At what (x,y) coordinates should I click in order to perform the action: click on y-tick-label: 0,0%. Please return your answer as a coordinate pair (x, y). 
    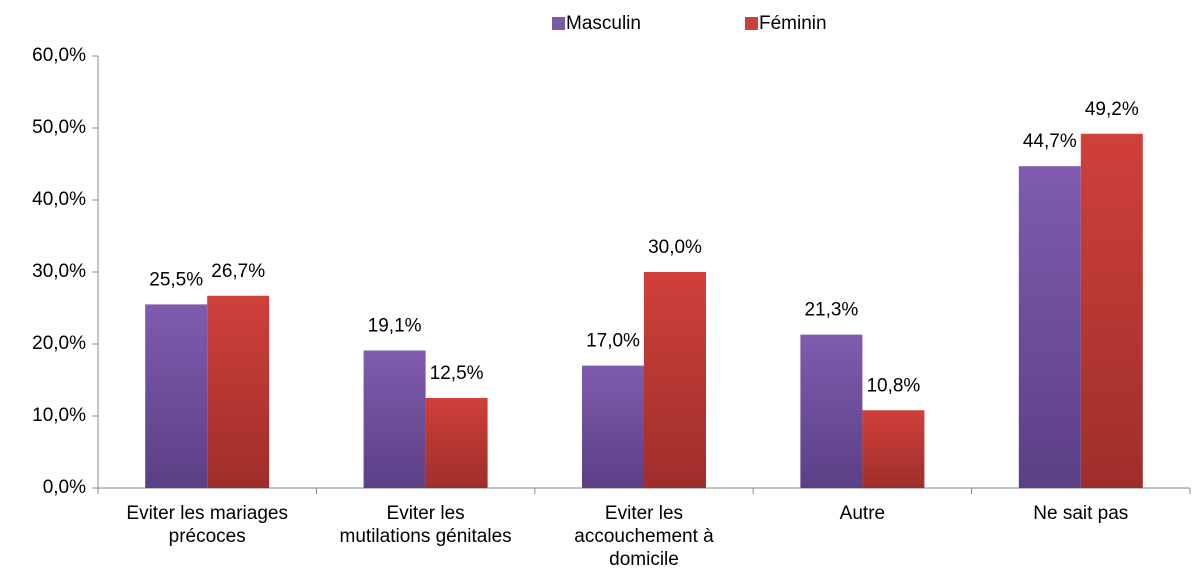
    Looking at the image, I should click on (64, 487).